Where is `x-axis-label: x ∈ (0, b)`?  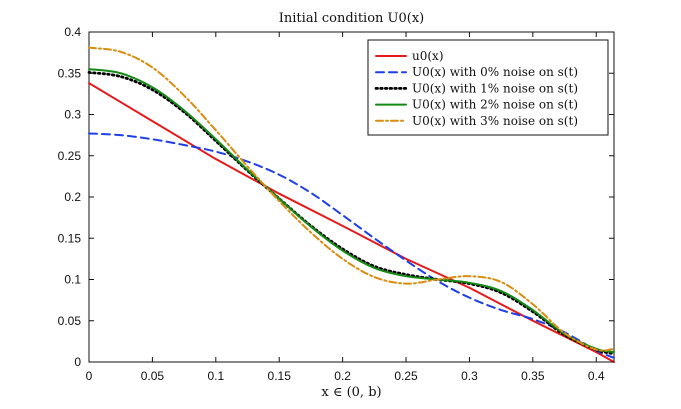
x-axis-label: x ∈ (0, b) is located at coordinates (351, 392).